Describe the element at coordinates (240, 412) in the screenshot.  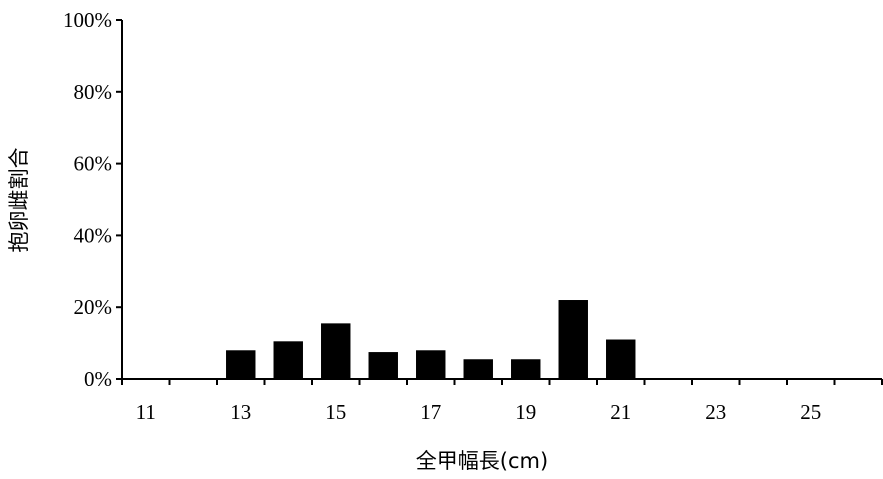
I see `x-tick-label: 13` at that location.